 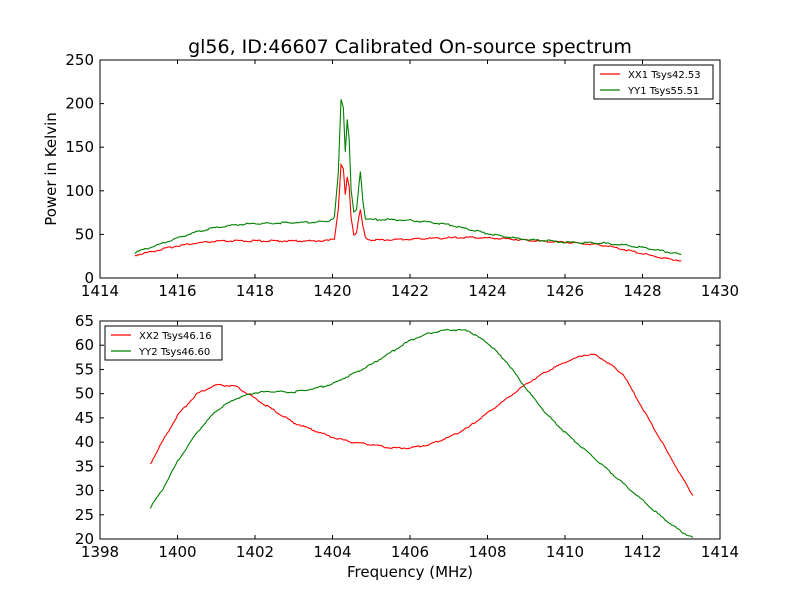 What do you see at coordinates (487, 552) in the screenshot?
I see `x-tick-label: 1408` at bounding box center [487, 552].